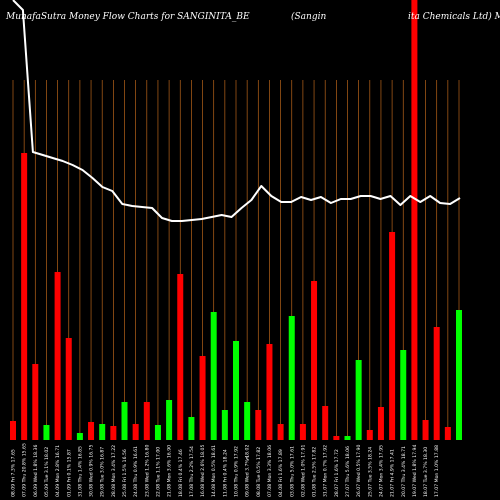 The width and height of the screenshot is (500, 500). Describe the element at coordinates (237, 471) in the screenshot. I see `x-tick-label: 10.08 Thu 0.9% 17.92` at that location.